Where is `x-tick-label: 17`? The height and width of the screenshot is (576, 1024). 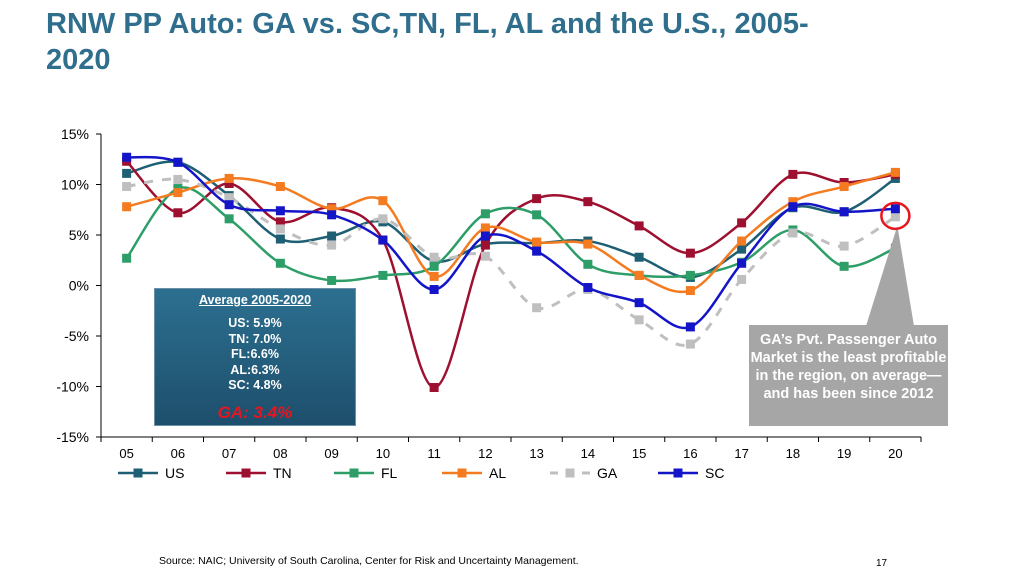 x-tick-label: 17 is located at coordinates (741, 453).